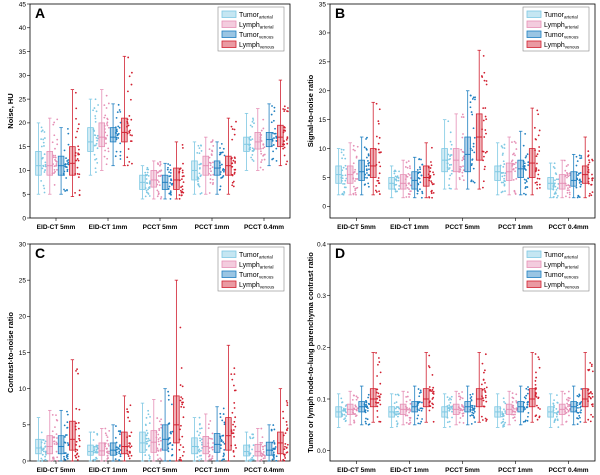  What do you see at coordinates (229, 24) in the screenshot?
I see `legend-swatch` at bounding box center [229, 24].